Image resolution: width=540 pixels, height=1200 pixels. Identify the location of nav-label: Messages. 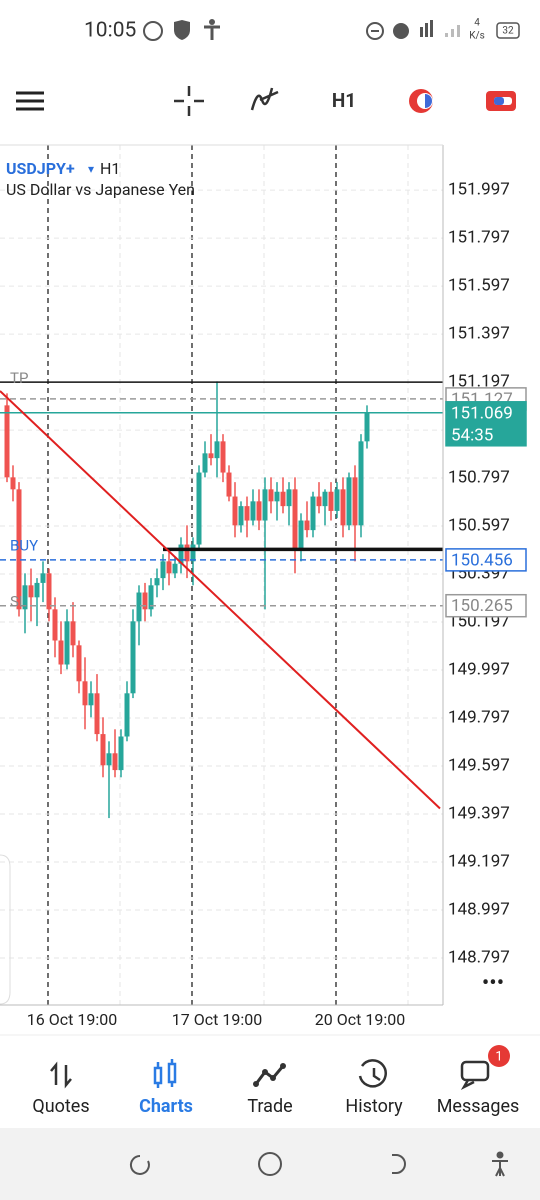
(478, 1106).